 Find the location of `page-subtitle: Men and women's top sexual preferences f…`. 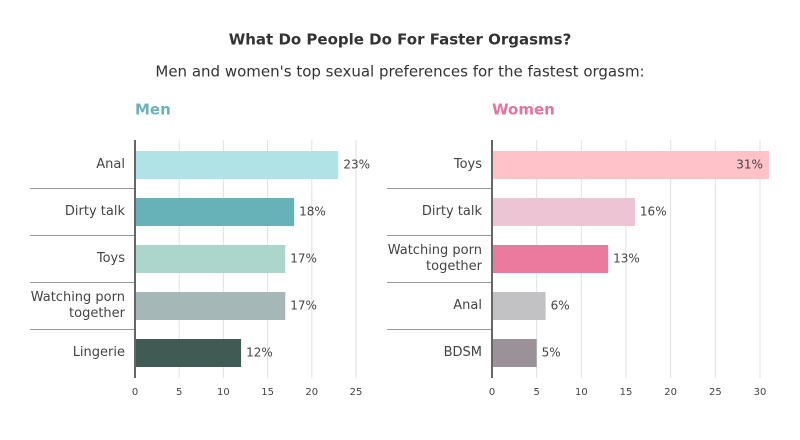

page-subtitle: Men and women's top sexual preferences f… is located at coordinates (399, 72).